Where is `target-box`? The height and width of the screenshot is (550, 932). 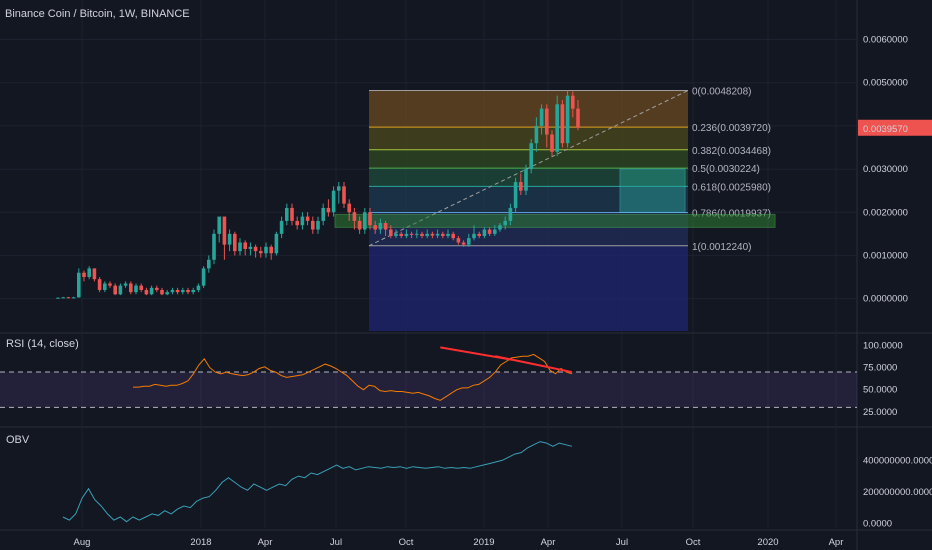 target-box is located at coordinates (652, 190).